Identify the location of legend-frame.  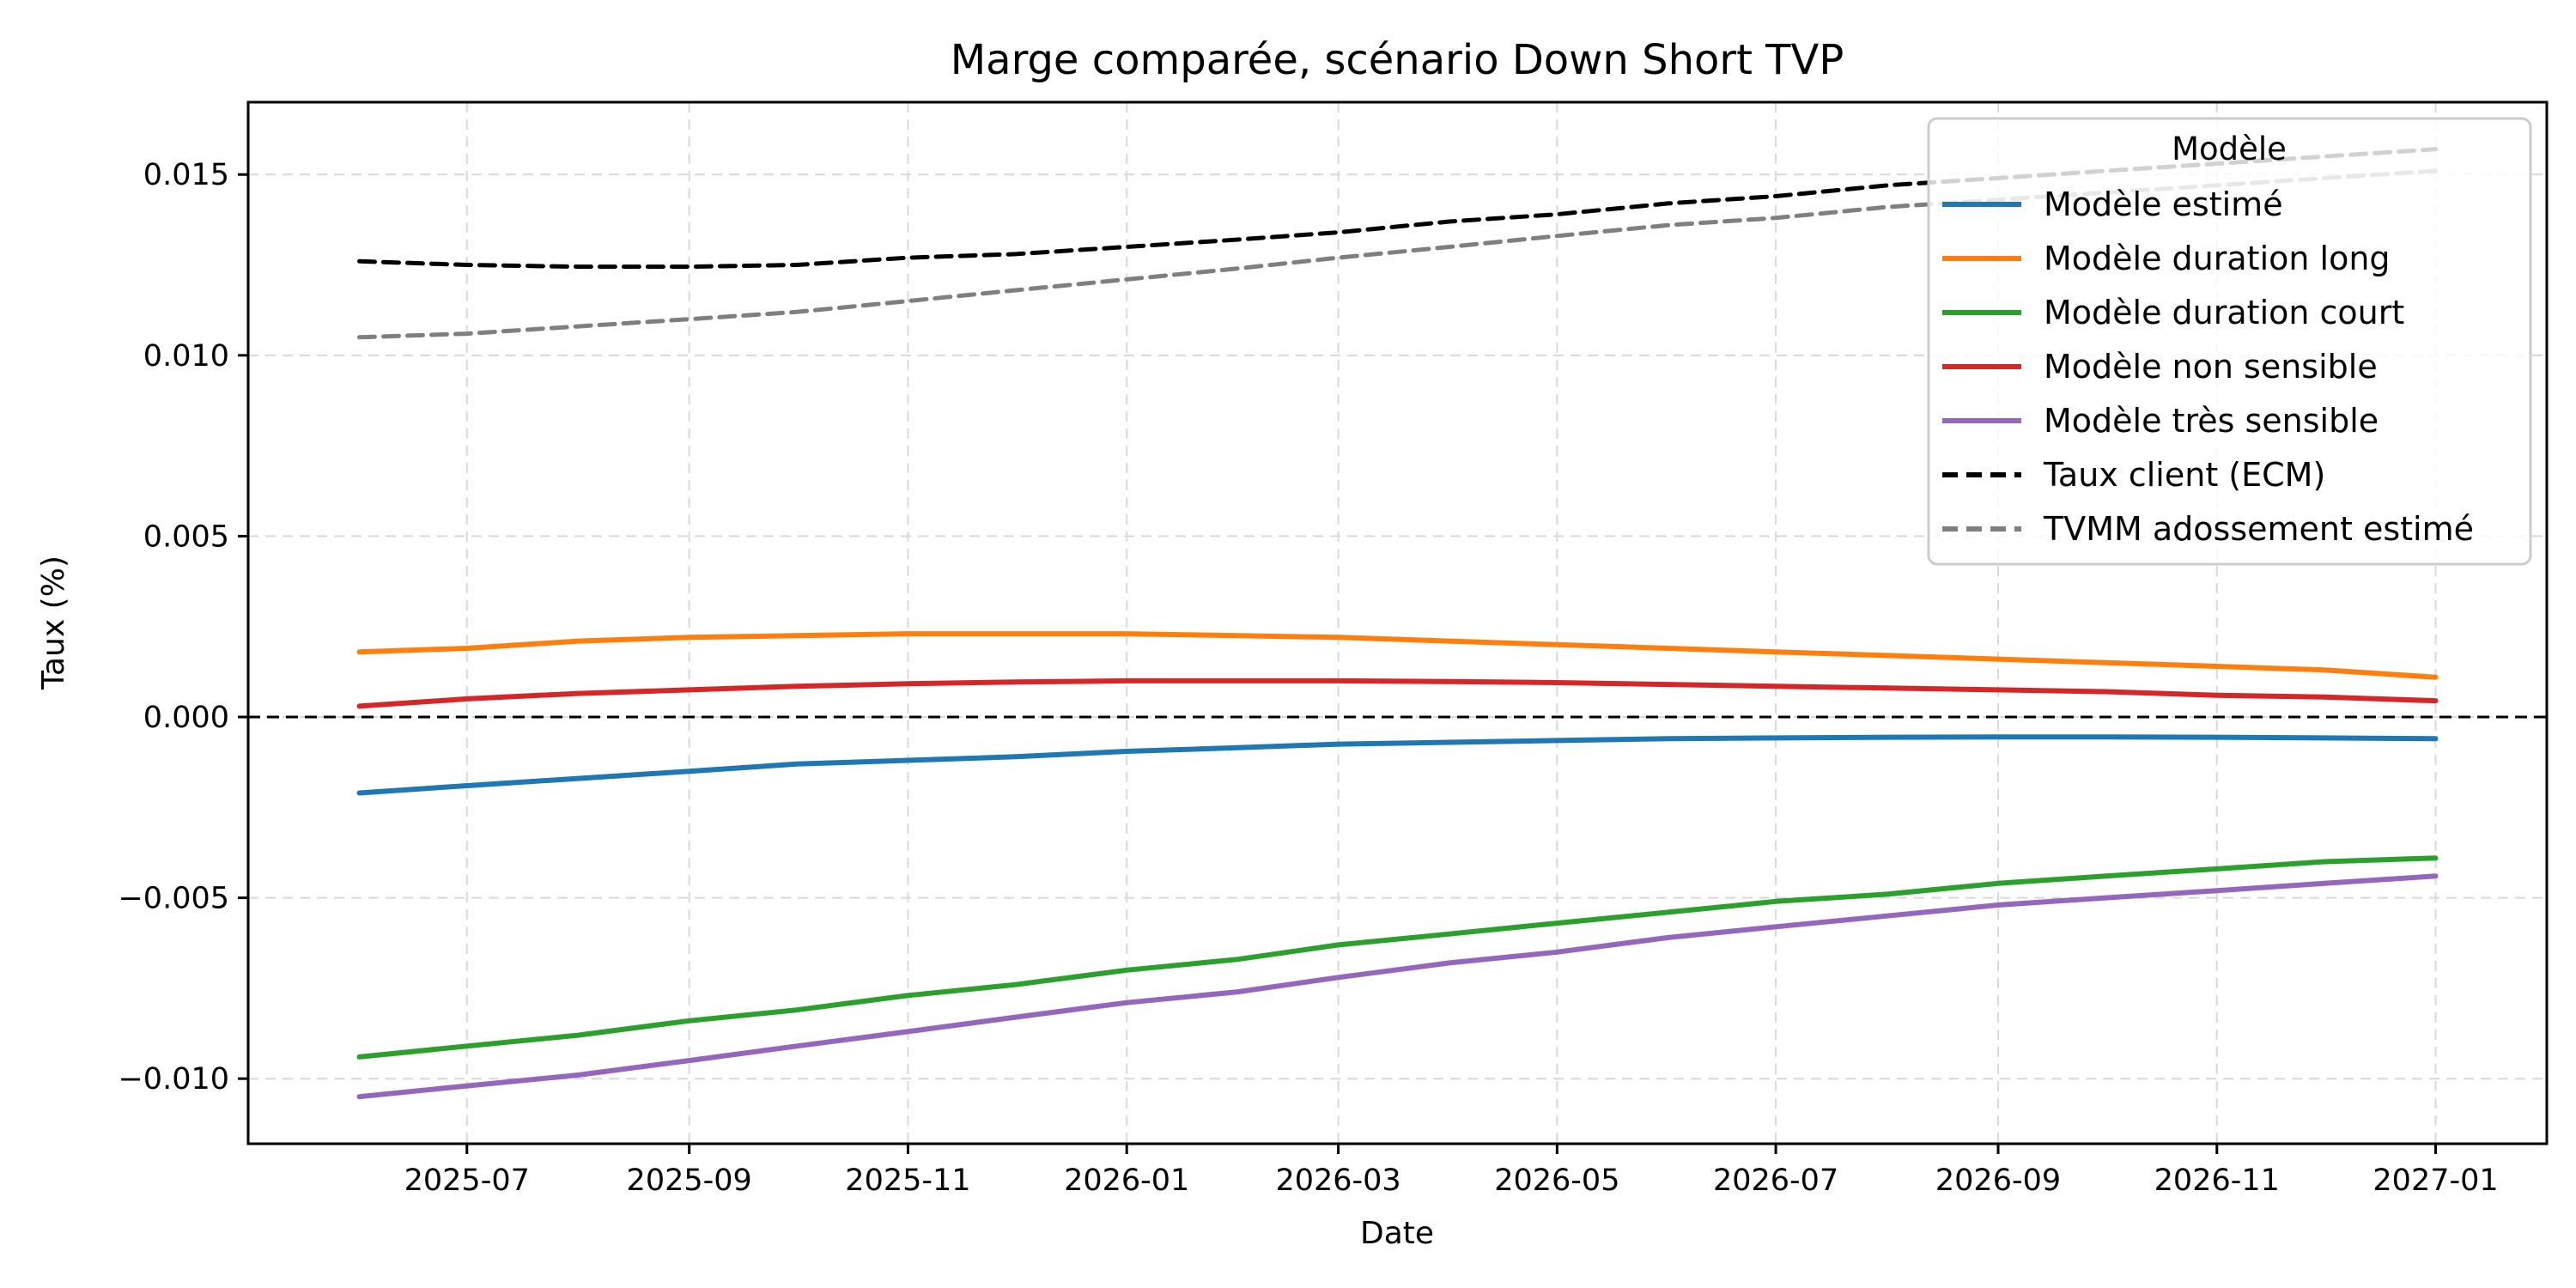
(2229, 342).